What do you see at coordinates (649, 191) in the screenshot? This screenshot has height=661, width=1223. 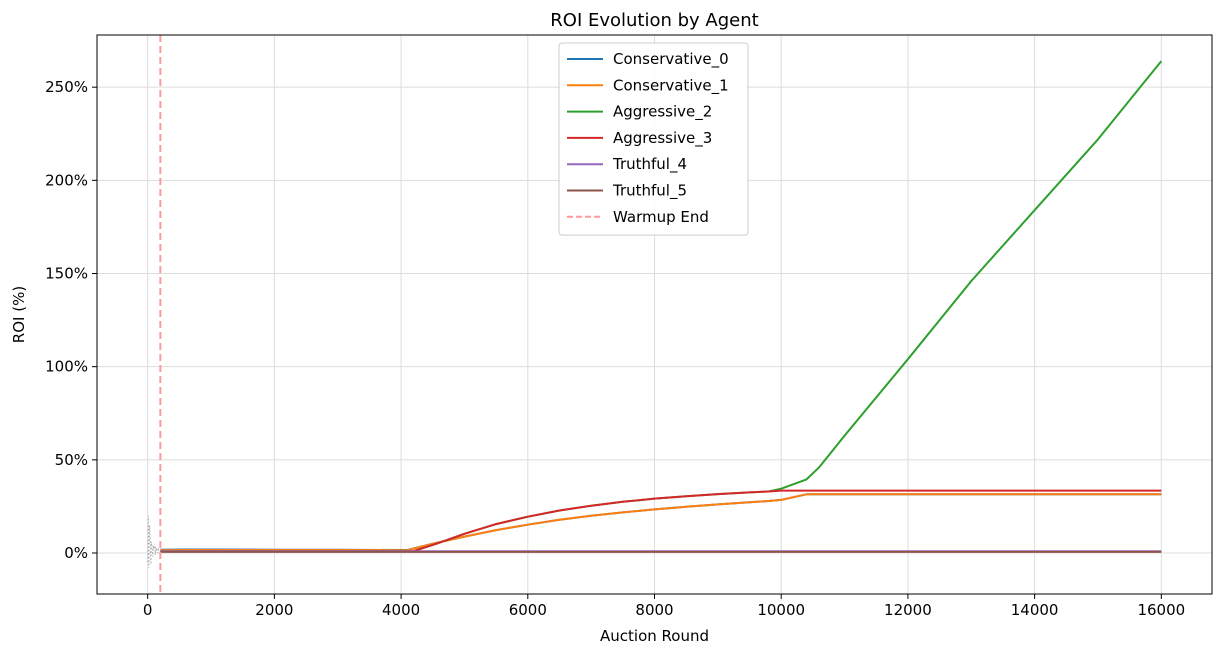 I see `legend-label: Truthful_5` at bounding box center [649, 191].